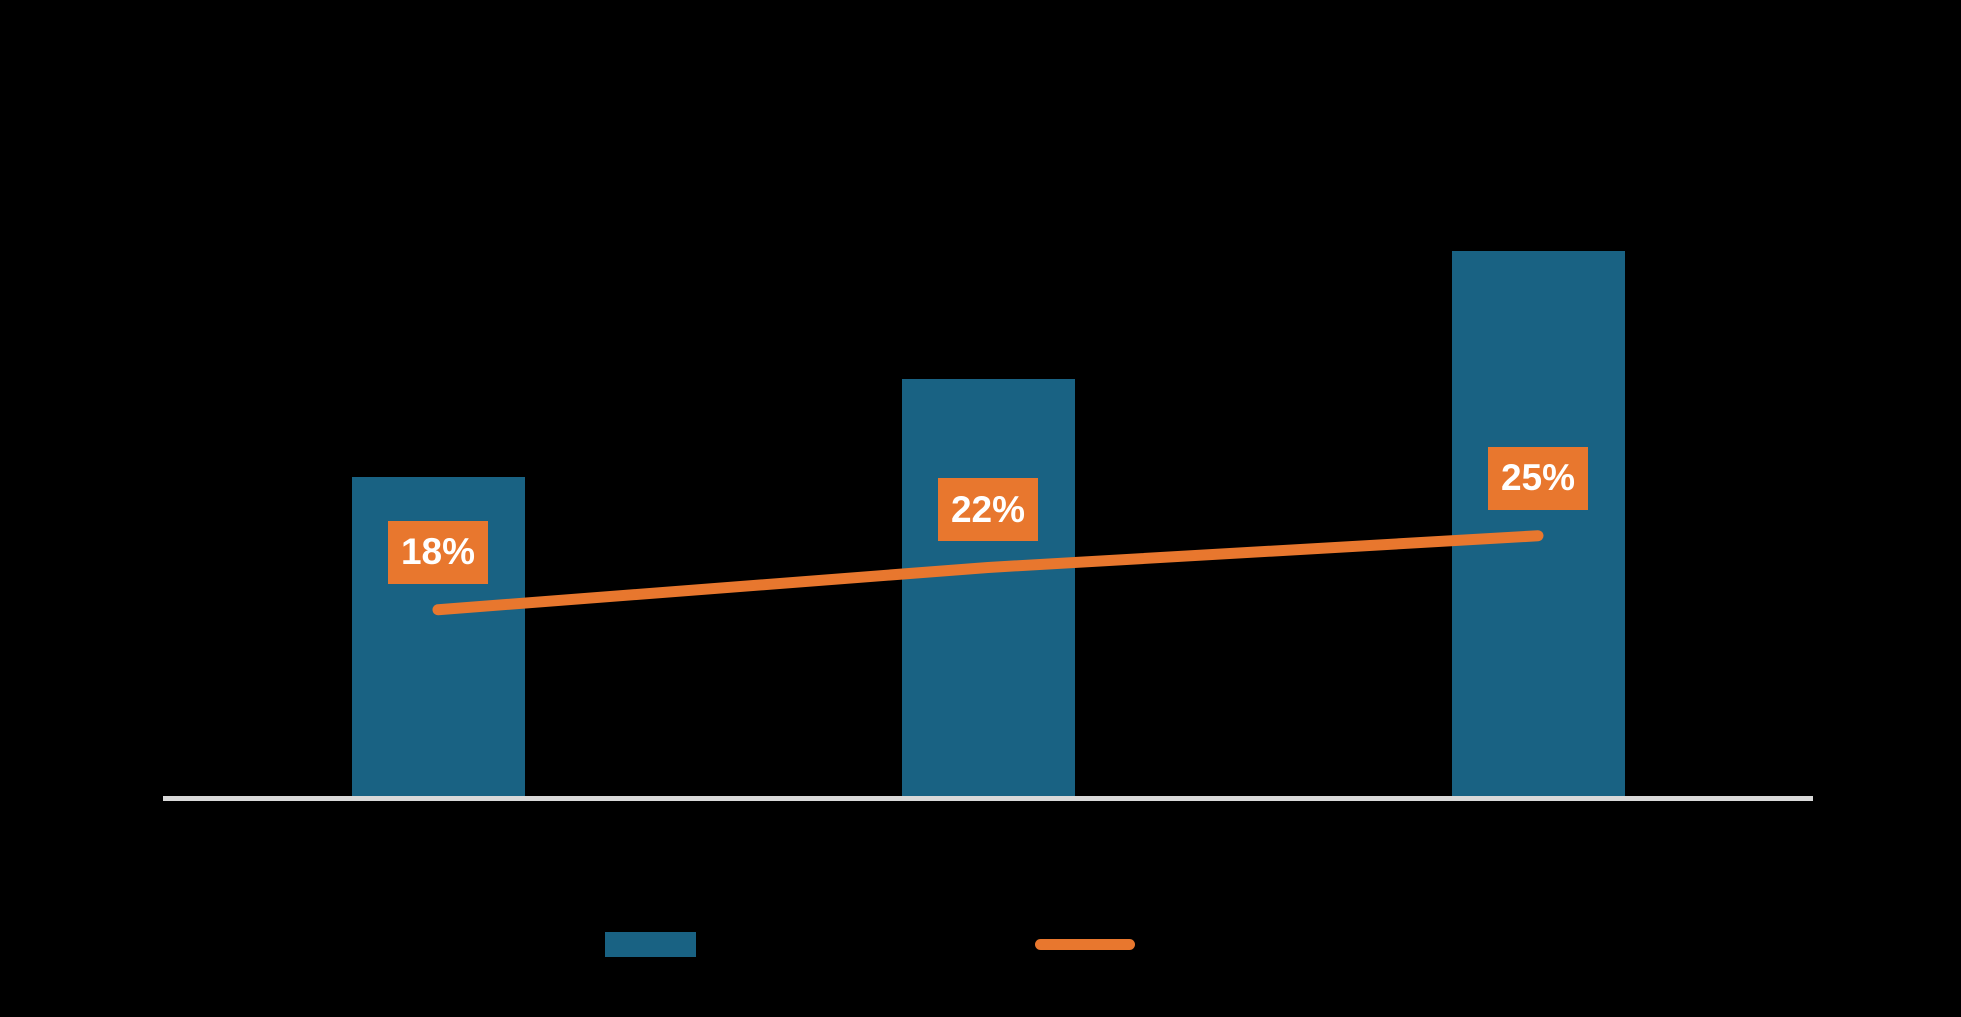 The image size is (1961, 1017). Describe the element at coordinates (1085, 944) in the screenshot. I see `legend-line-swatch-icon` at that location.